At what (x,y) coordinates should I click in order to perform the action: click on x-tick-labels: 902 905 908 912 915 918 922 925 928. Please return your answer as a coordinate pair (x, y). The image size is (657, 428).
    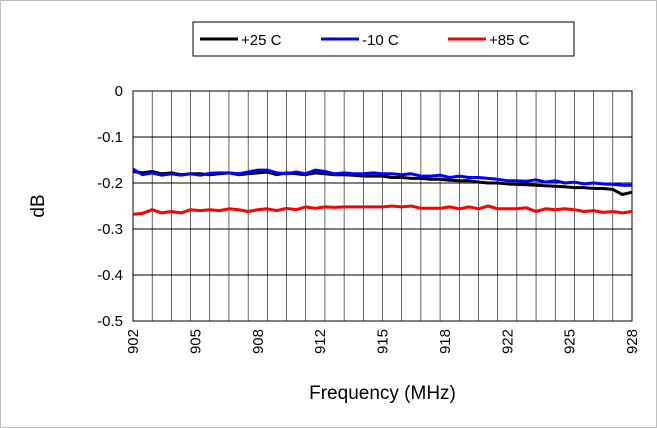
    Looking at the image, I should click on (383, 341).